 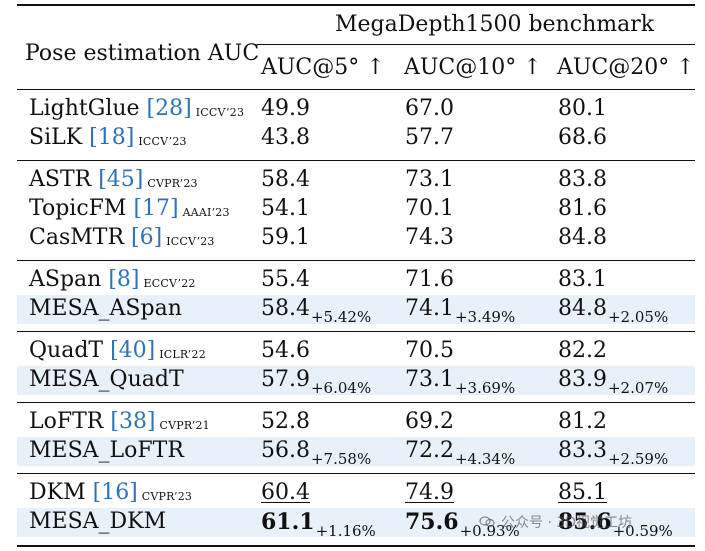 I want to click on method-name: MESA_ASpan, so click(x=105, y=308).